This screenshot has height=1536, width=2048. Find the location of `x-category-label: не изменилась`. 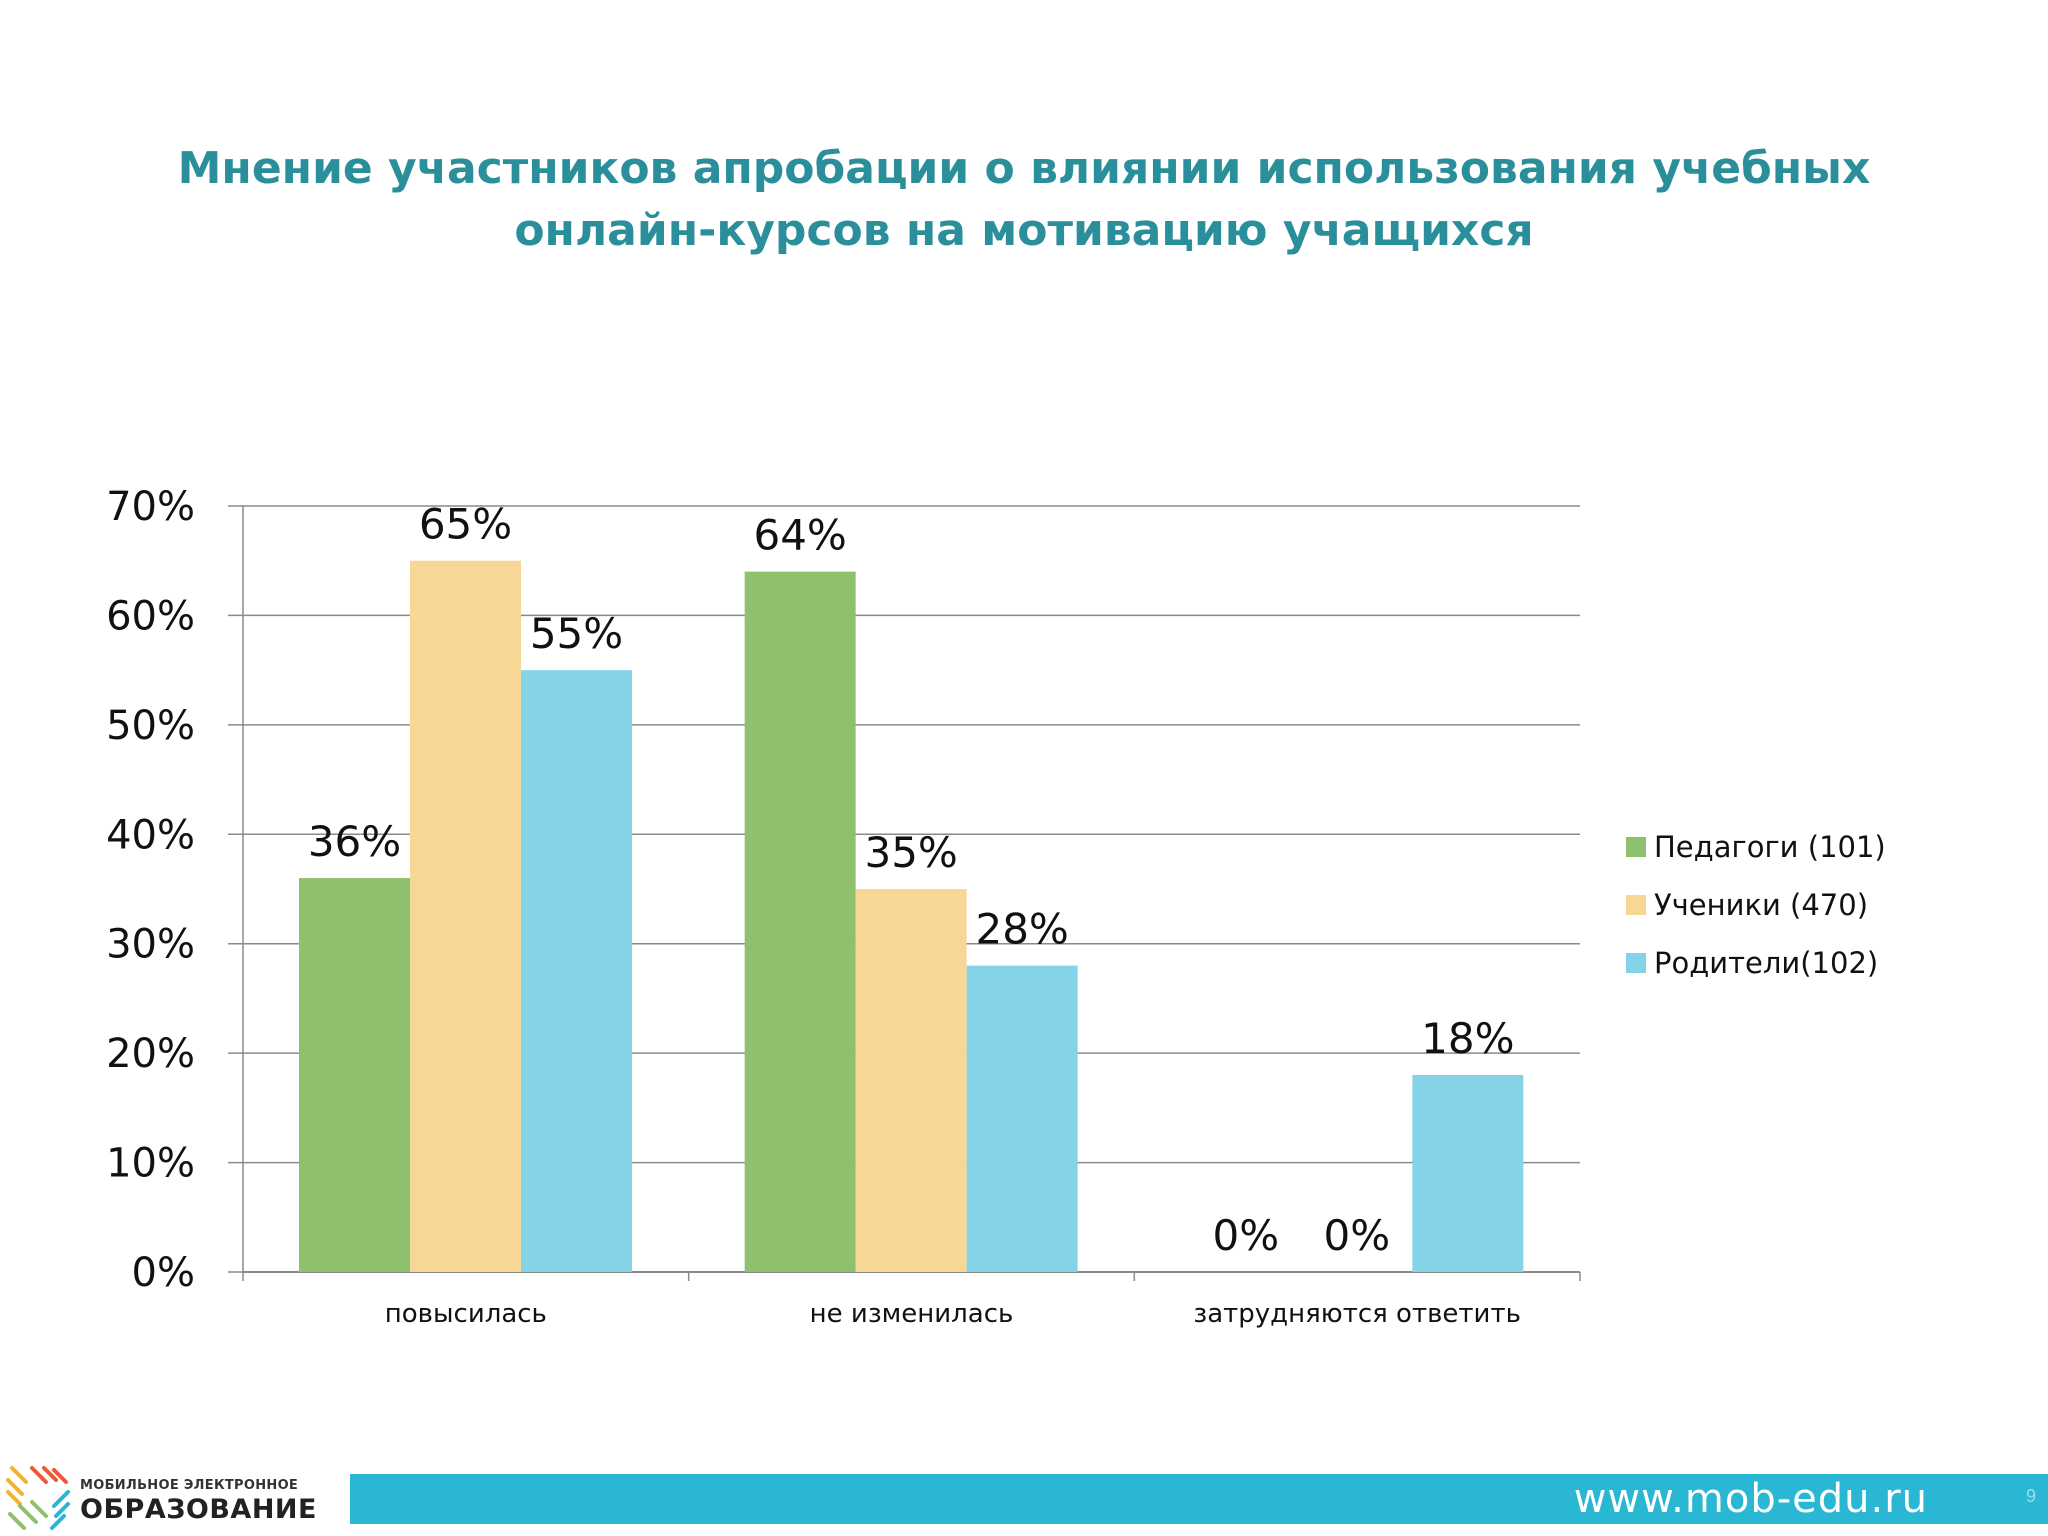

x-category-label: не изменилась is located at coordinates (912, 1314).